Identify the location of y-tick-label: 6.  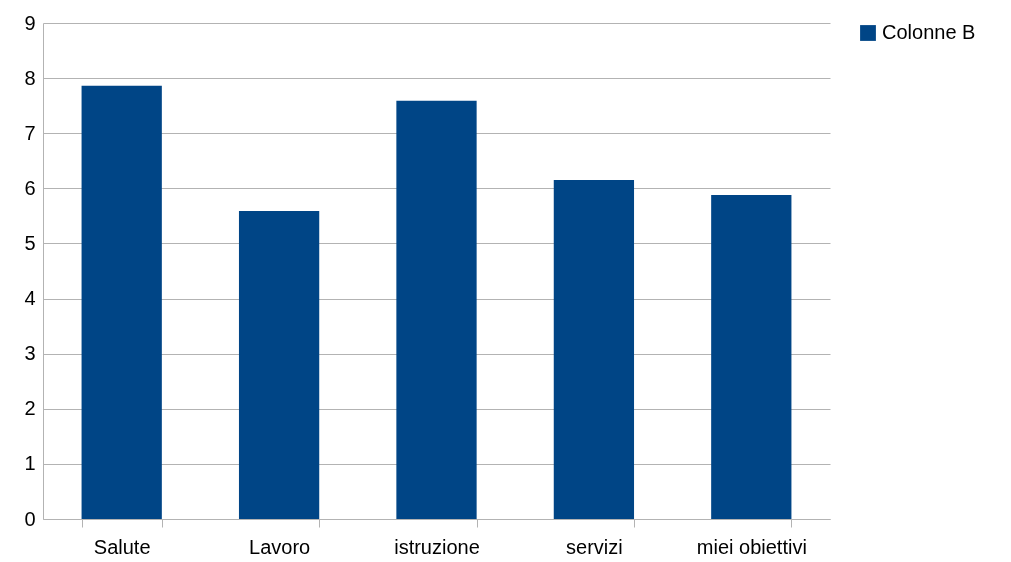
(30, 187).